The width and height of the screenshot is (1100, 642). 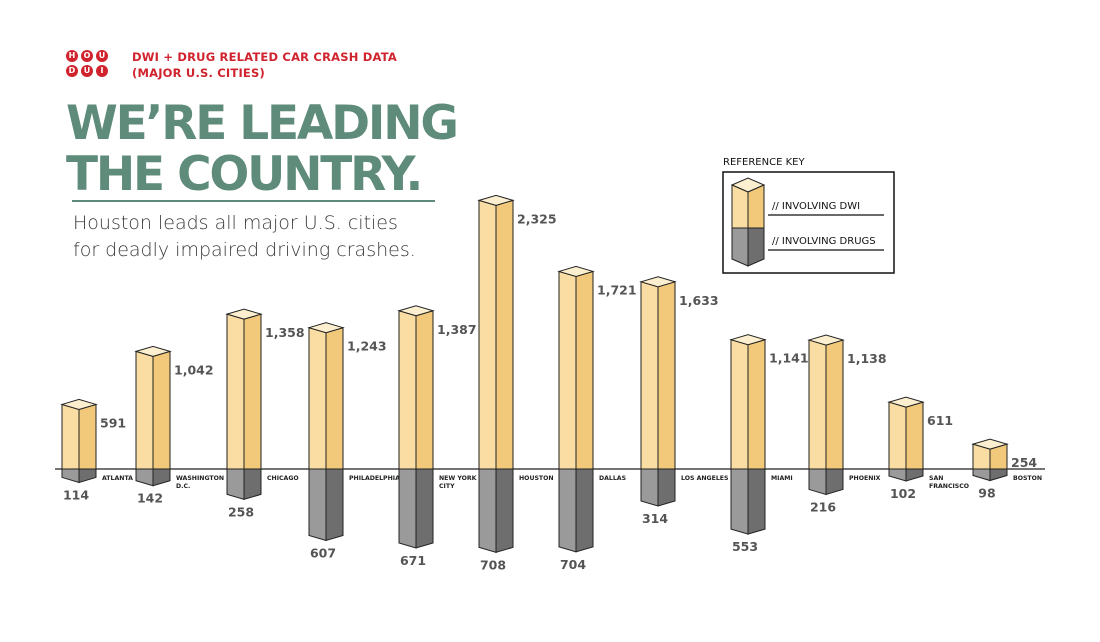 I want to click on dwi-value-label: 1,141, so click(x=789, y=358).